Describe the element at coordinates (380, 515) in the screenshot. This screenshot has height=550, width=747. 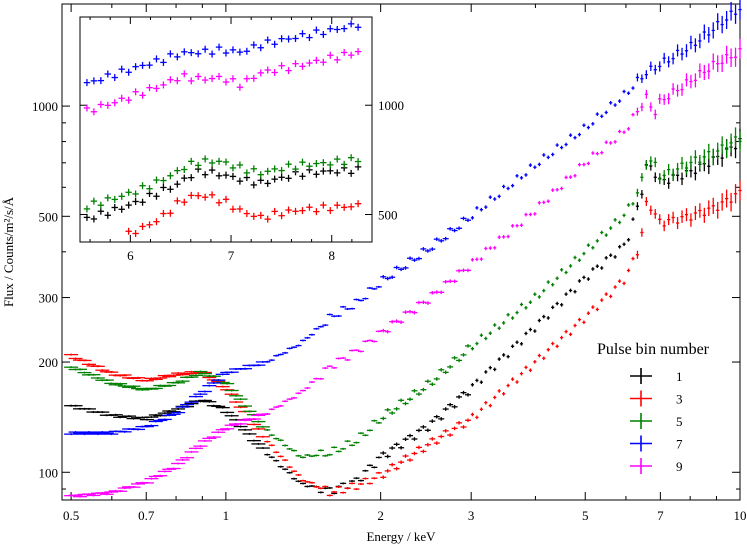
I see `x-tick-label: 2` at that location.